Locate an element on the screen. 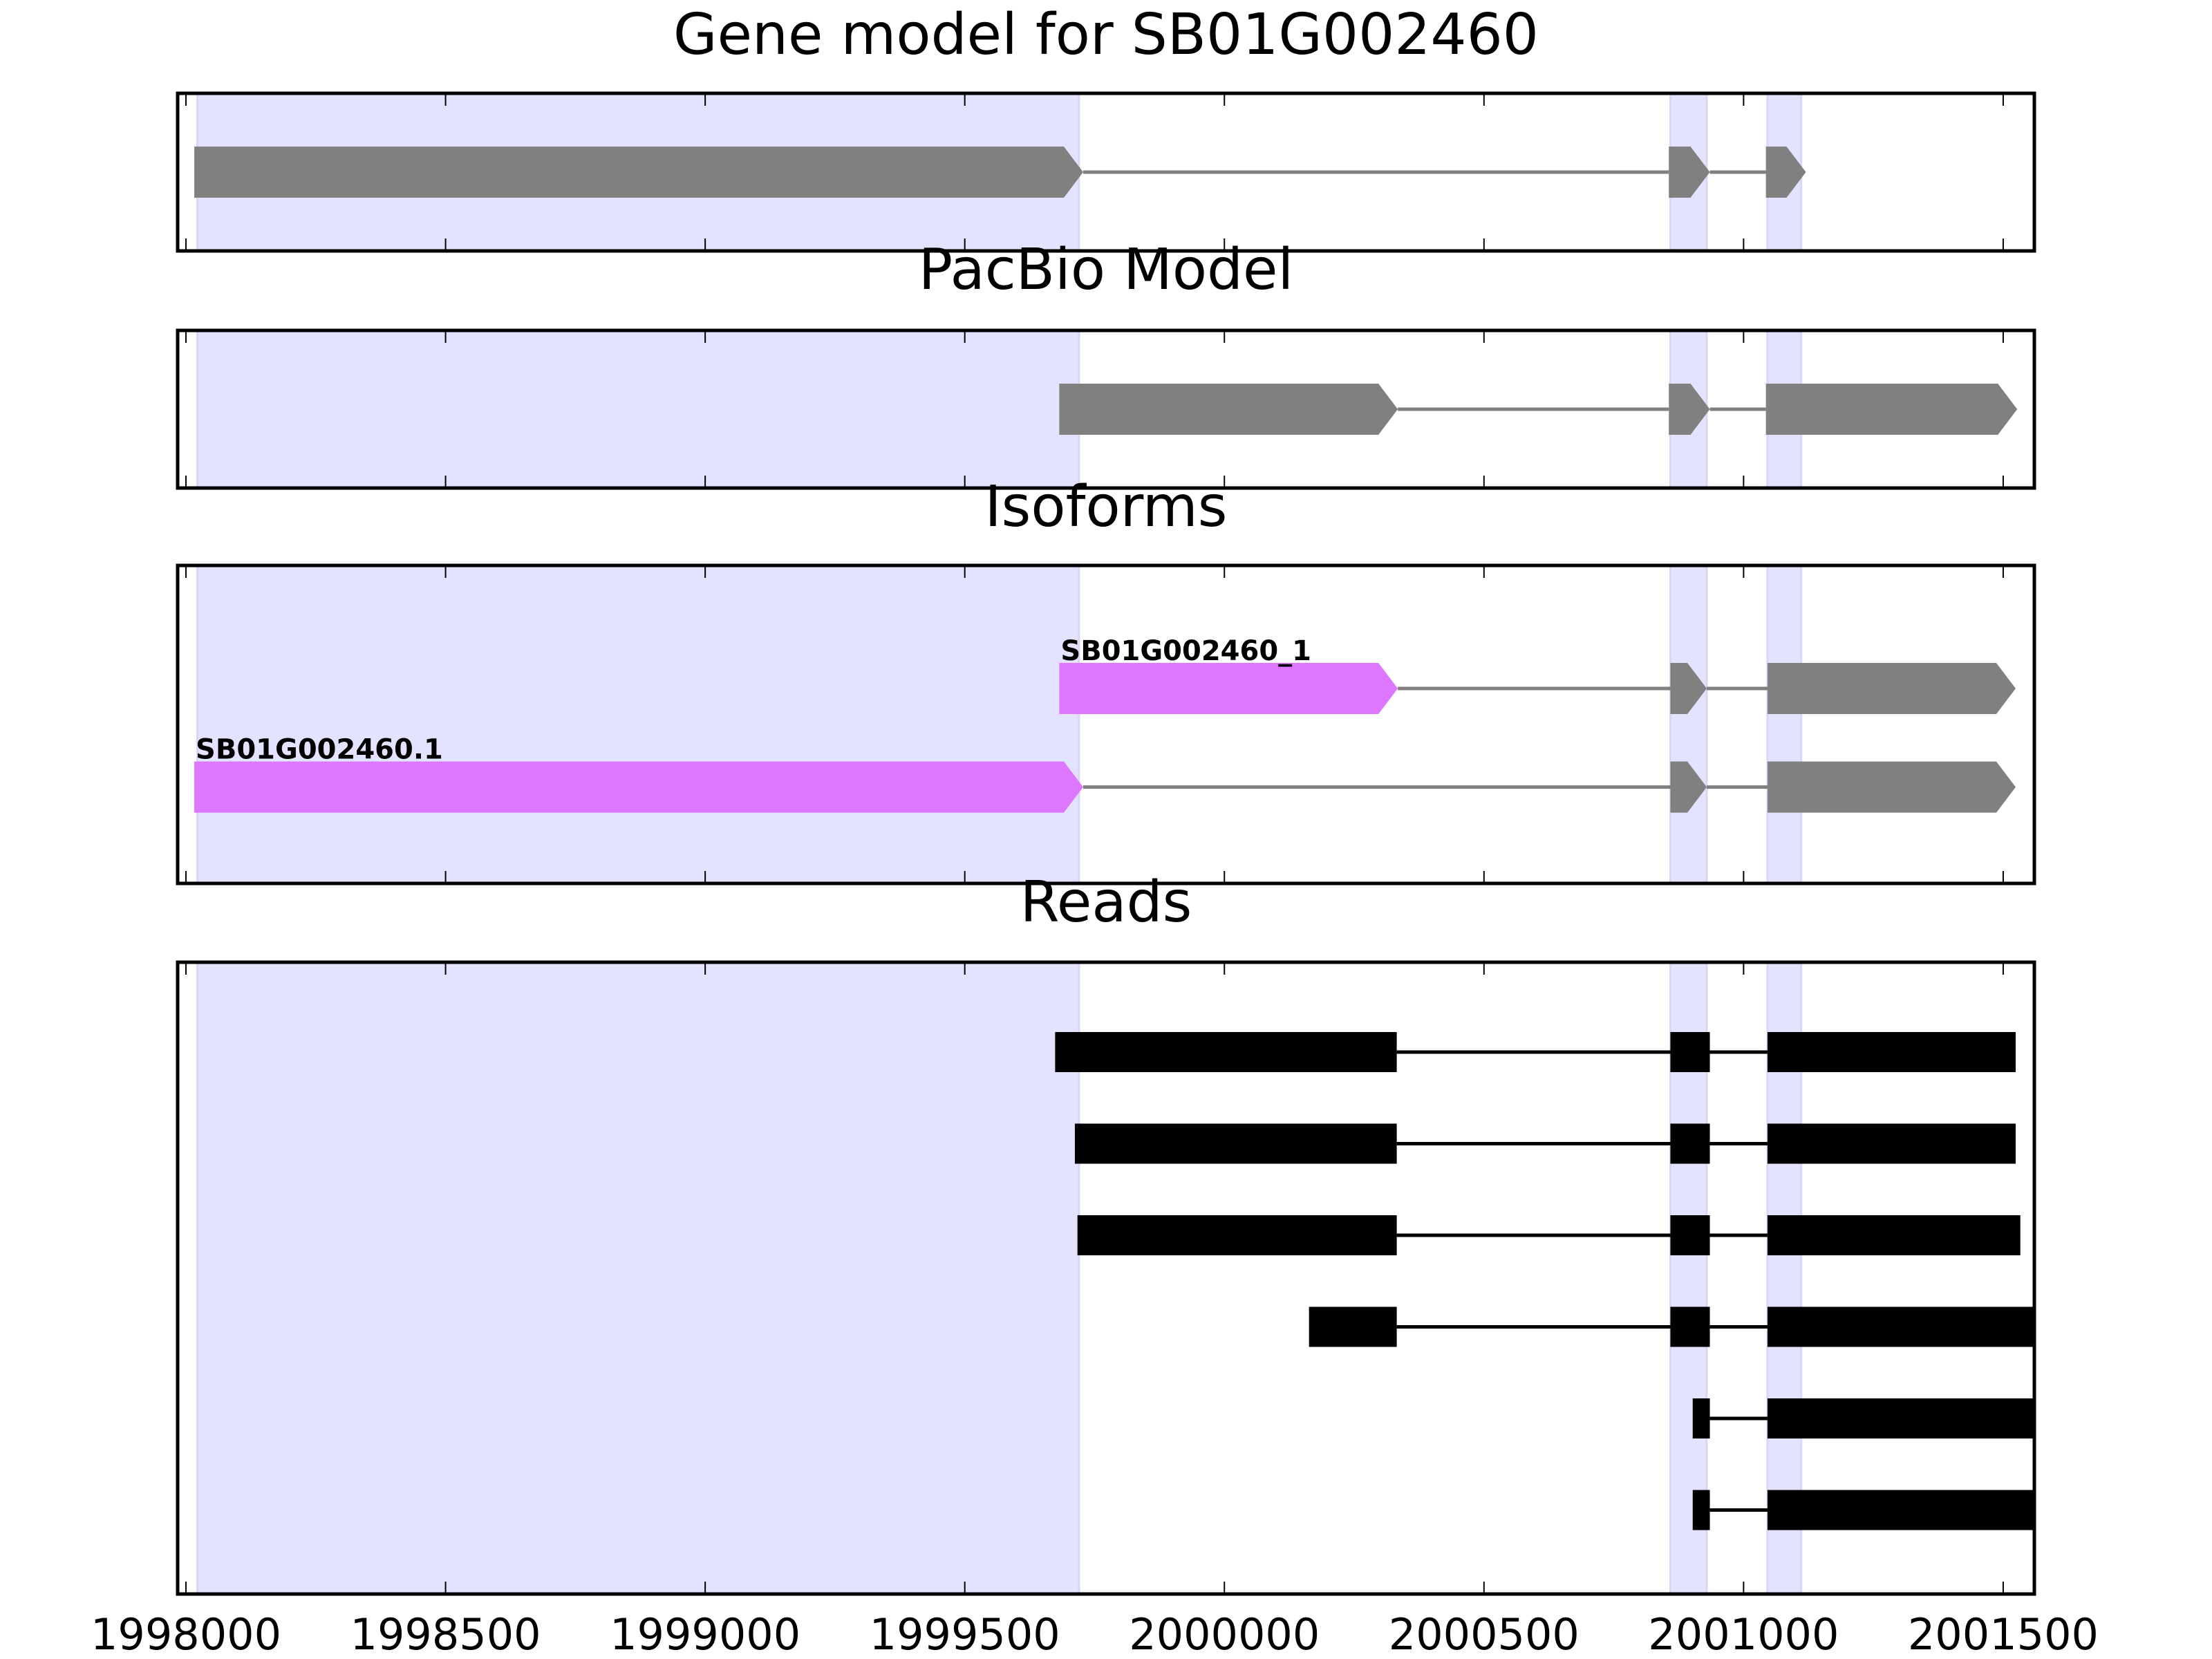  transcript-row: SB01G002460.1 is located at coordinates (1105, 773).